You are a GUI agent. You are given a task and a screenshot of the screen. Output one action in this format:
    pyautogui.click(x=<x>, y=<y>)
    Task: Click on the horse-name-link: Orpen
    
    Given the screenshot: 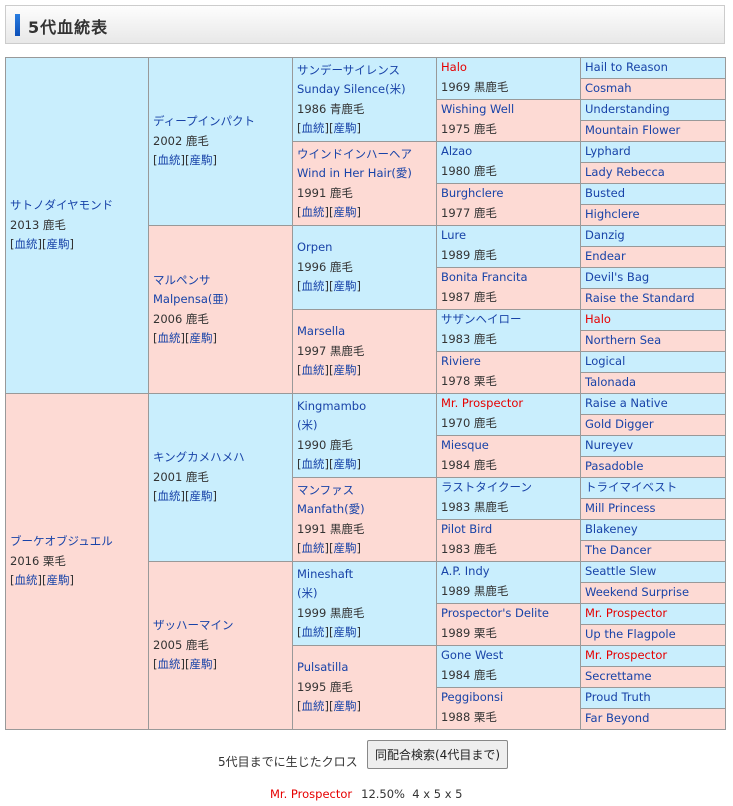 What is the action you would take?
    pyautogui.click(x=315, y=247)
    